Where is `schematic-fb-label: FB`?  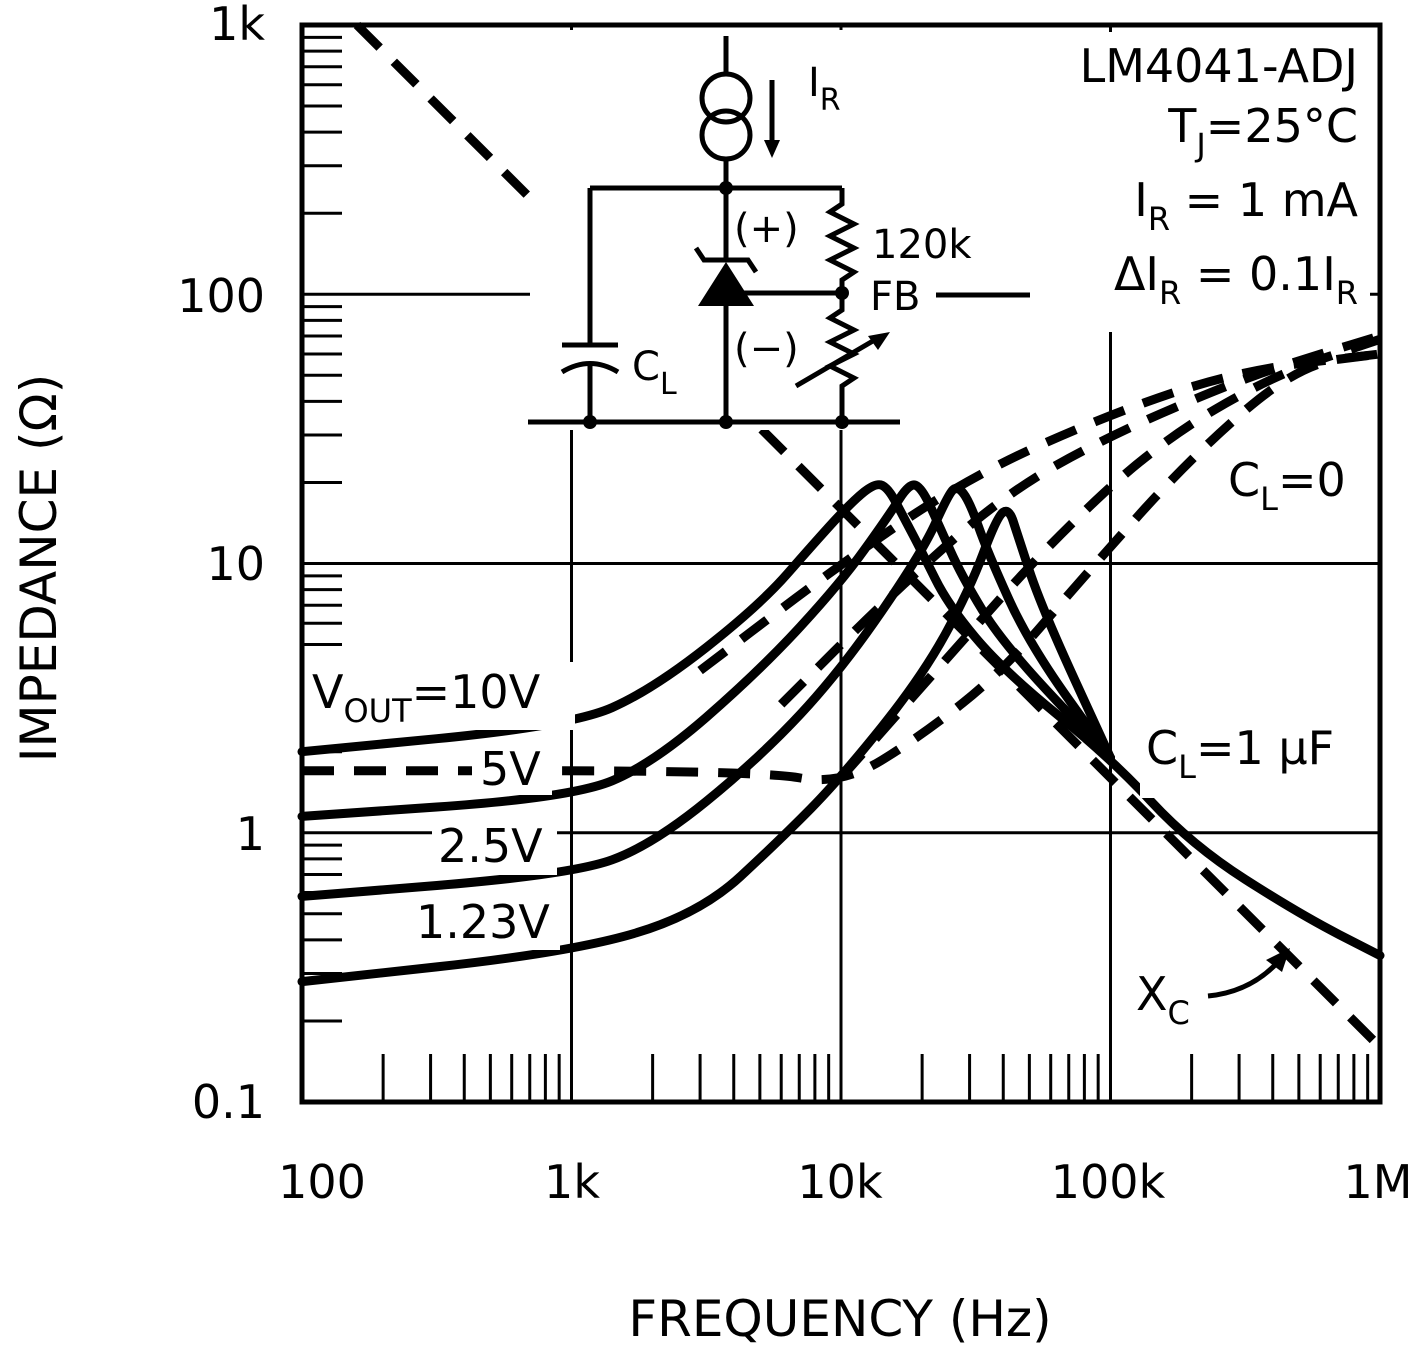 schematic-fb-label: FB is located at coordinates (895, 297).